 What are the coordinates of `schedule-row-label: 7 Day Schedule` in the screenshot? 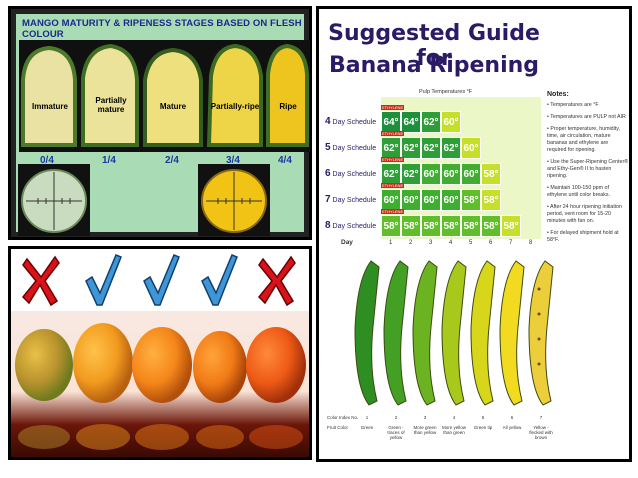 It's located at (351, 199).